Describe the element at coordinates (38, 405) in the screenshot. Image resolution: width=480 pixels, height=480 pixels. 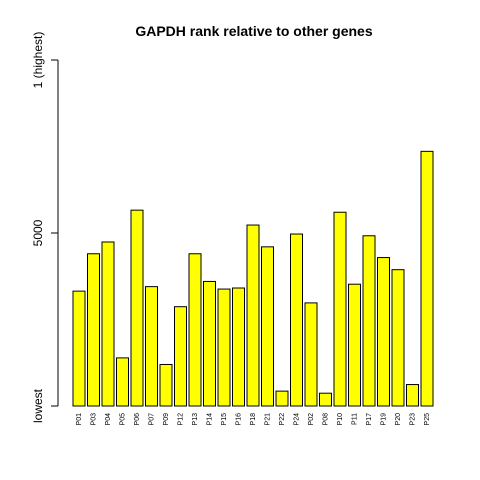
I see `y-tick-label: lowest` at that location.